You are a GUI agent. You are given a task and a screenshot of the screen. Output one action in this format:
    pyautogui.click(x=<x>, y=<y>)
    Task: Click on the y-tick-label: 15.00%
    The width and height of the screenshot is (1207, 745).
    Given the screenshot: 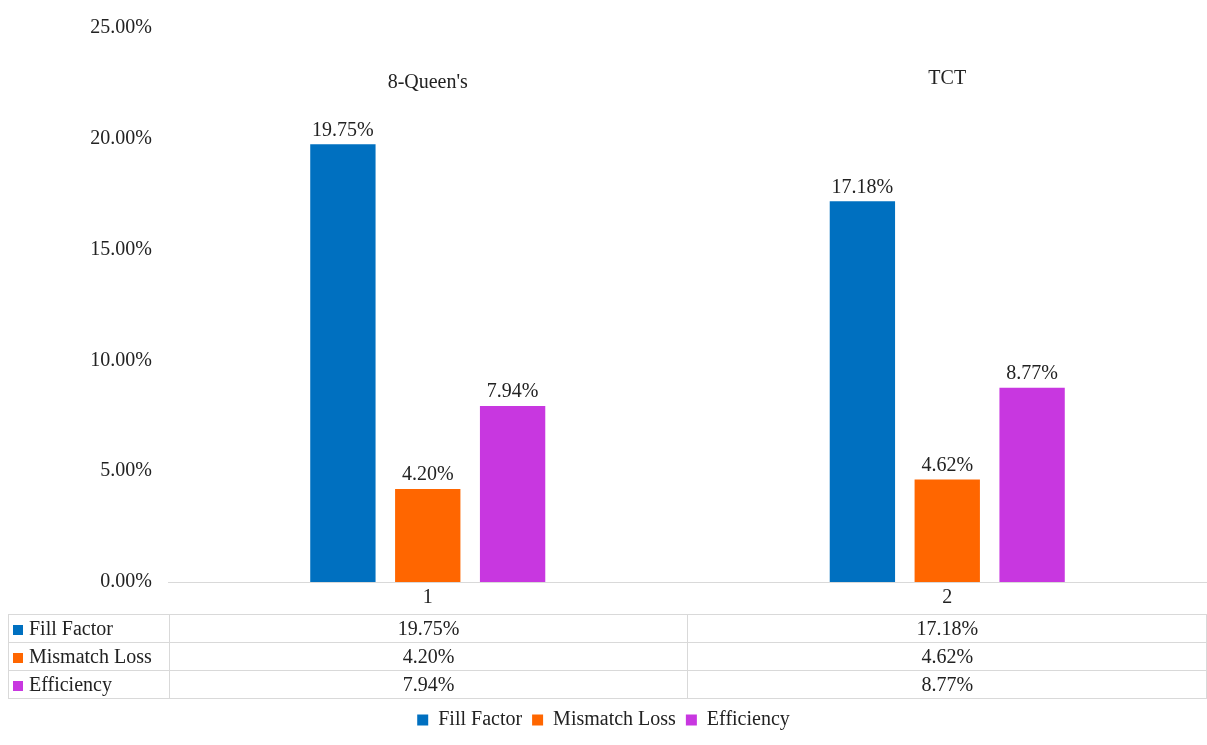 What is the action you would take?
    pyautogui.click(x=121, y=247)
    